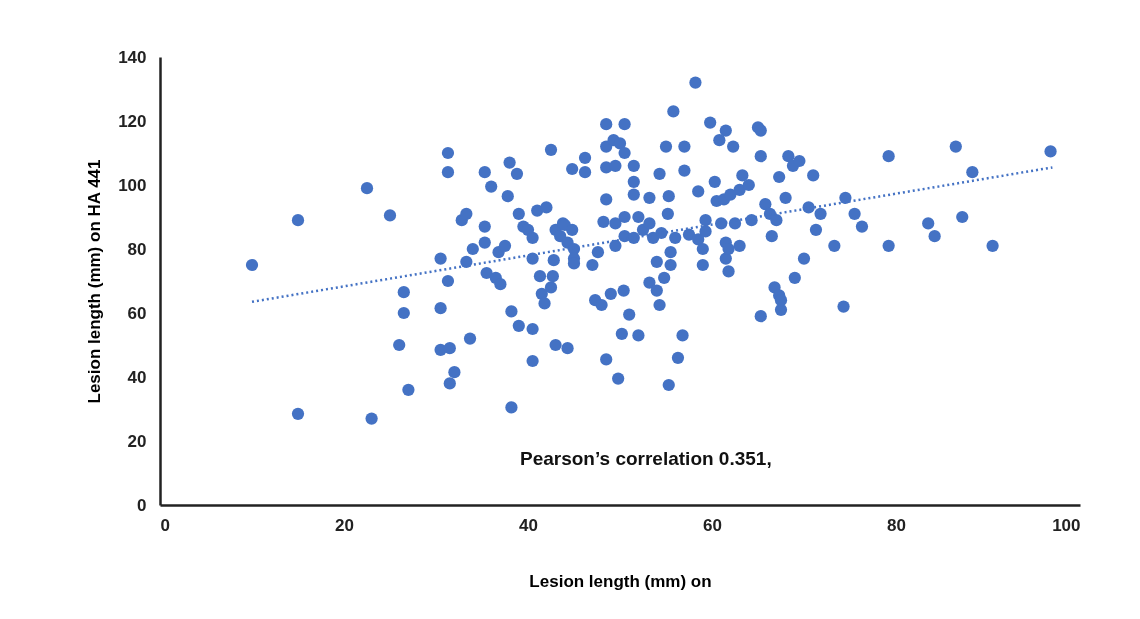 The height and width of the screenshot is (619, 1140). I want to click on x-axis-title: Lesion length (mm) on, so click(620, 581).